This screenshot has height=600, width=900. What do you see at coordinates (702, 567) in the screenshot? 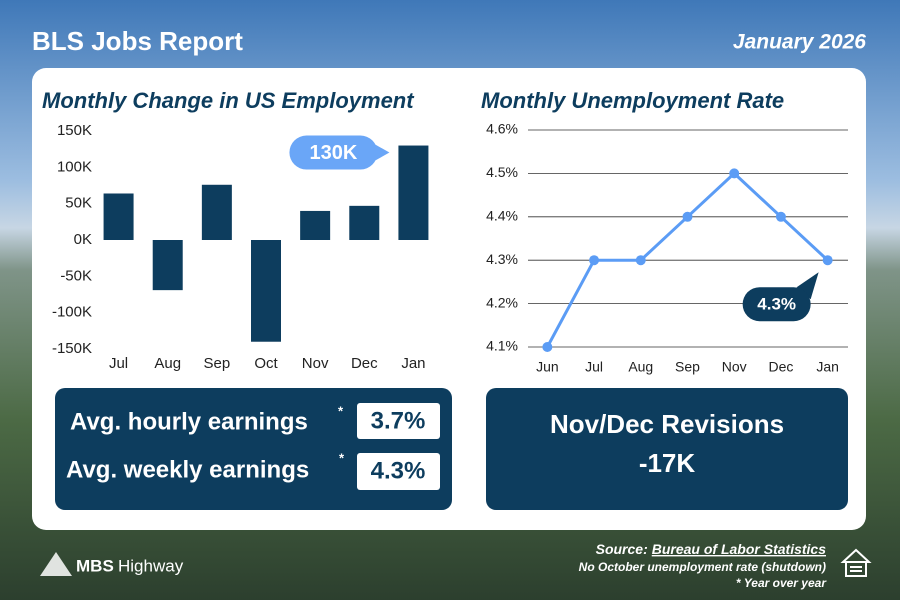
I see `footnote: No October unemployment rate (shutdown)` at bounding box center [702, 567].